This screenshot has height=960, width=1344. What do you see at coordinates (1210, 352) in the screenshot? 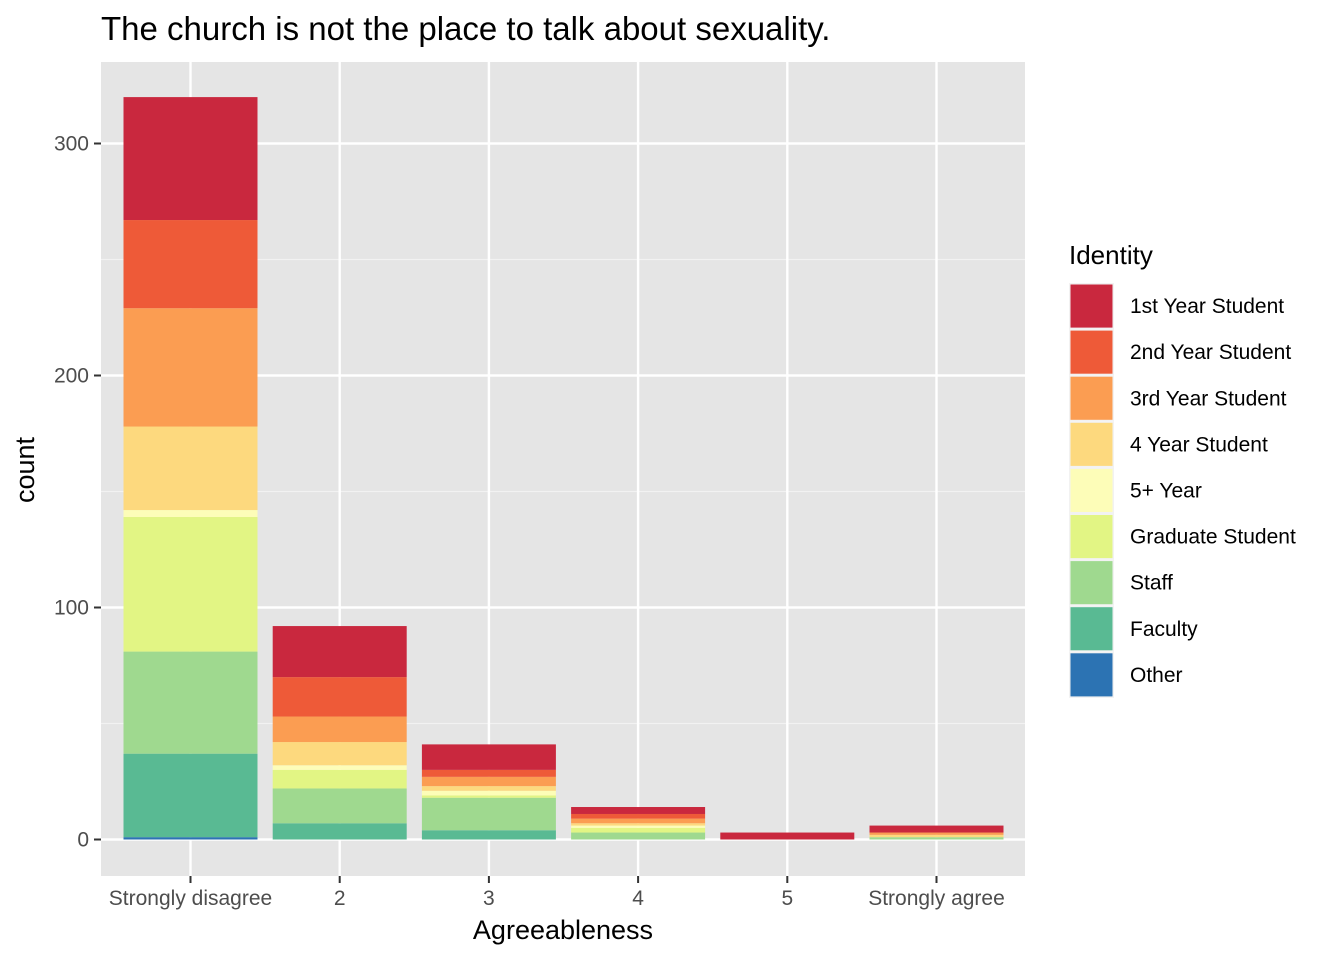
I see `legend-label: 2nd Year Student` at bounding box center [1210, 352].